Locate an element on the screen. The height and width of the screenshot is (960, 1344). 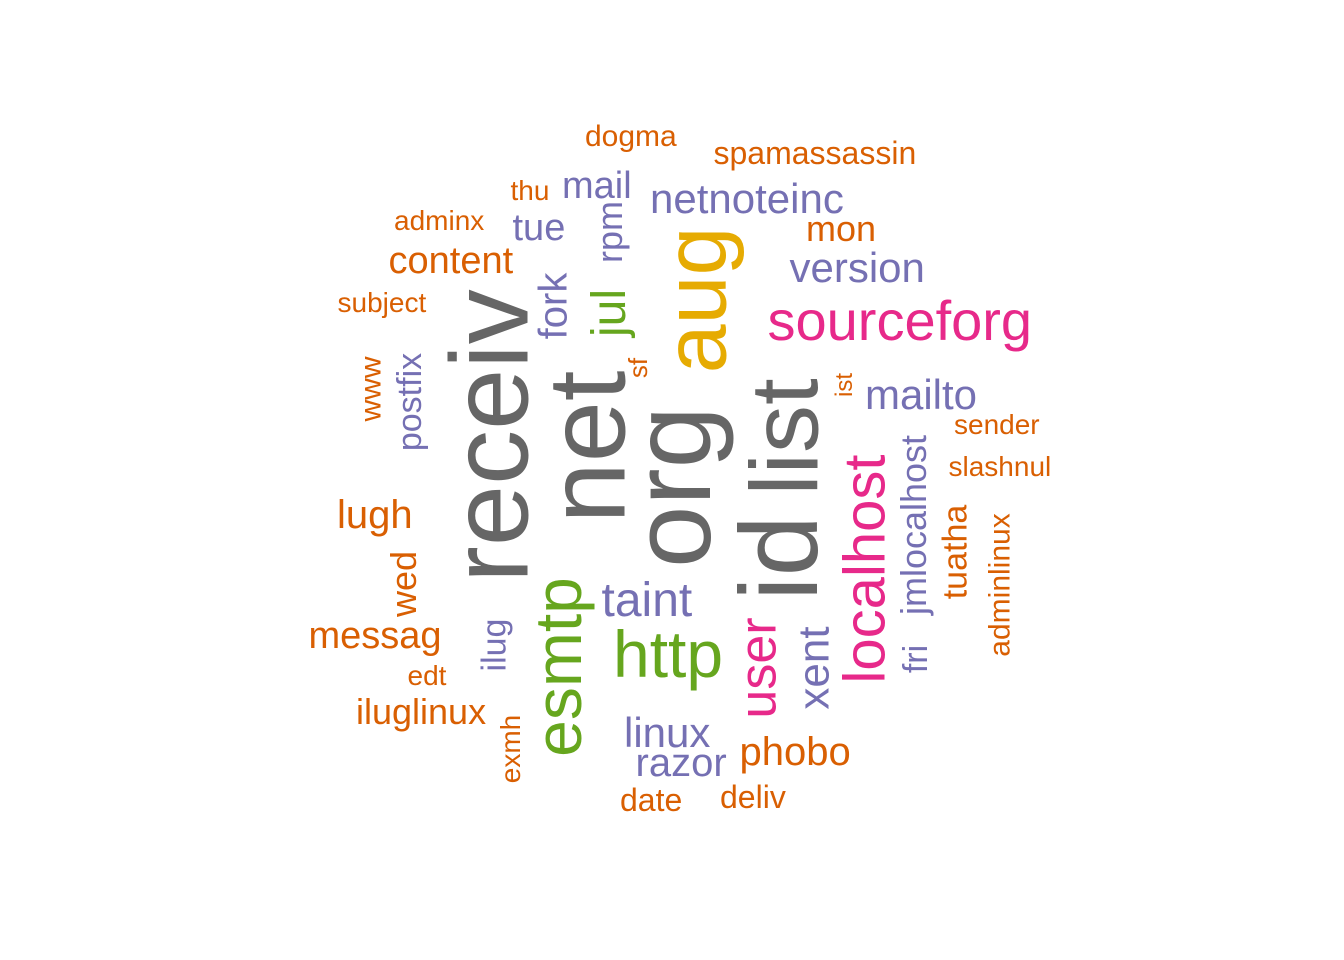
word-netnoteinc: netnoteinc is located at coordinates (747, 198).